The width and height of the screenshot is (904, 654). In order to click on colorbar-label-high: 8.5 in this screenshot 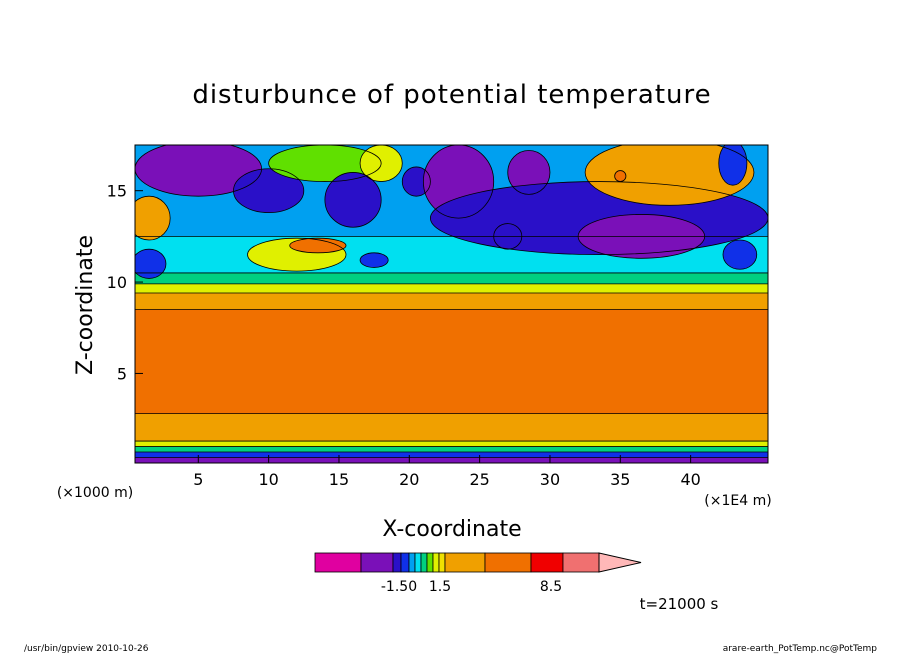, I will do `click(551, 587)`.